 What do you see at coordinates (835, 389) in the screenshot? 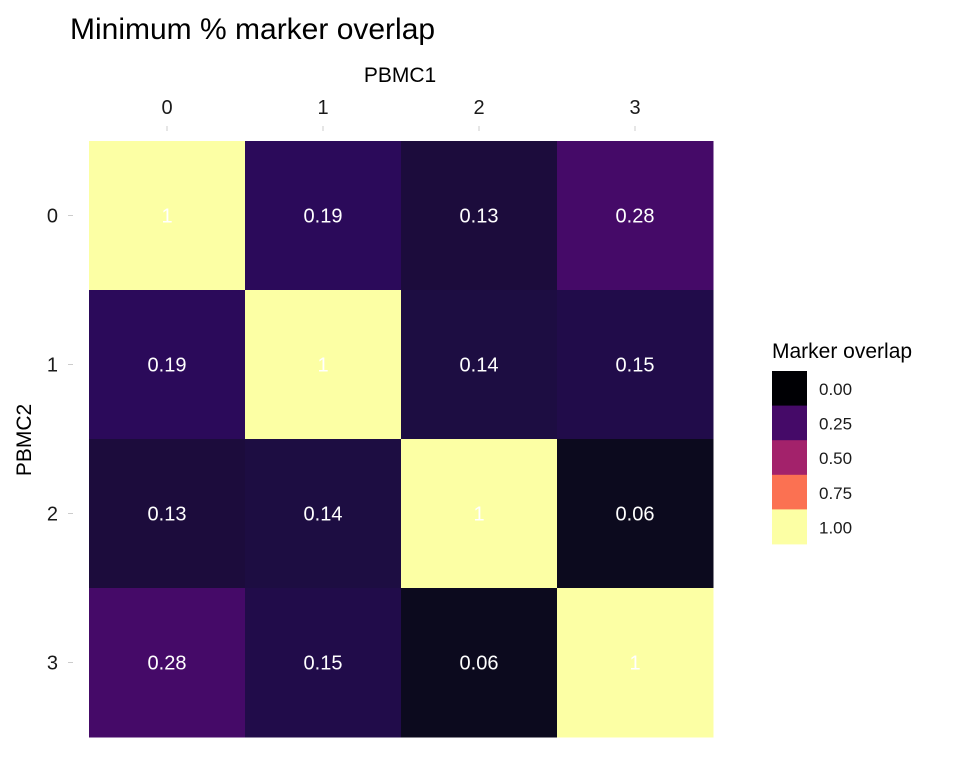
I see `legend-label: 0.00` at bounding box center [835, 389].